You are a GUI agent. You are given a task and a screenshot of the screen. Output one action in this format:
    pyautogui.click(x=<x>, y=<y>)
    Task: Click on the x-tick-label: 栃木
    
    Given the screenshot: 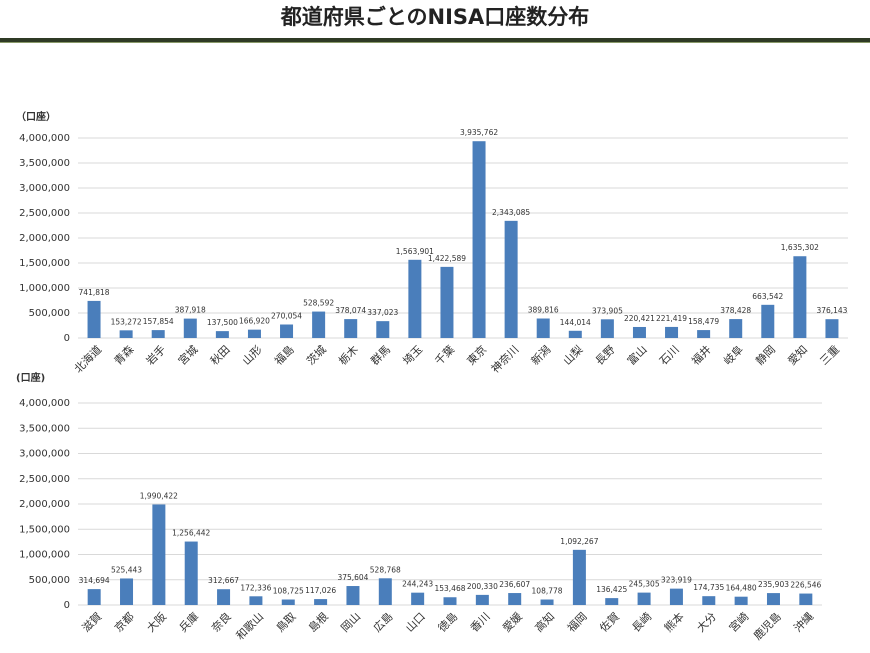 What is the action you would take?
    pyautogui.click(x=347, y=354)
    